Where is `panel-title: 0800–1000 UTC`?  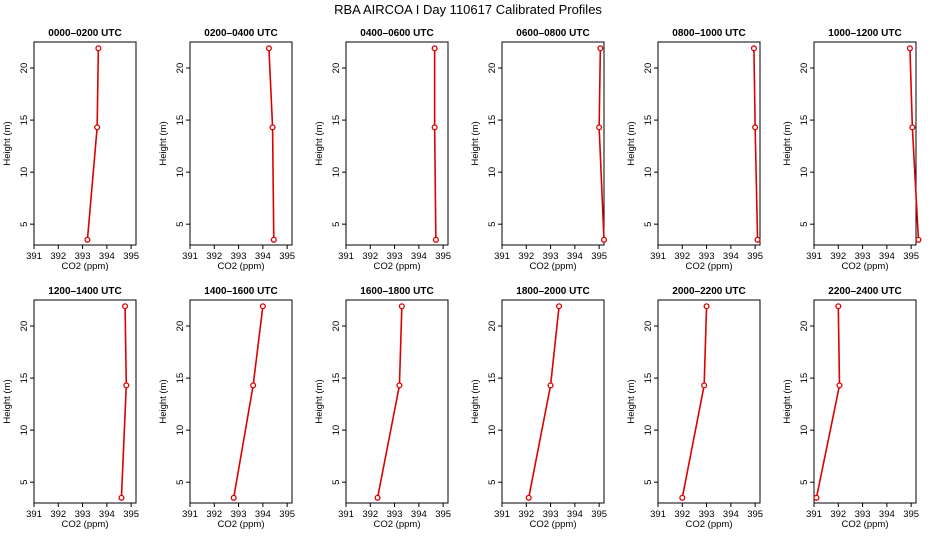
panel-title: 0800–1000 UTC is located at coordinates (708, 33).